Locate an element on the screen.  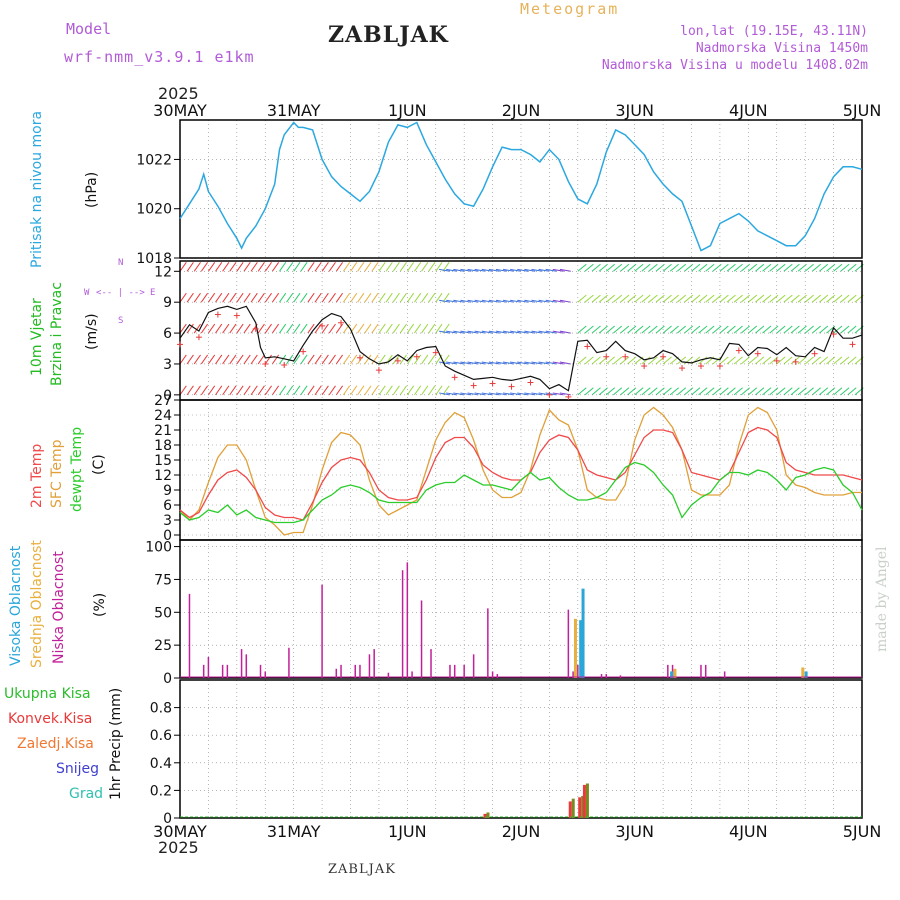
y-tick-label: 9 is located at coordinates (167, 491).